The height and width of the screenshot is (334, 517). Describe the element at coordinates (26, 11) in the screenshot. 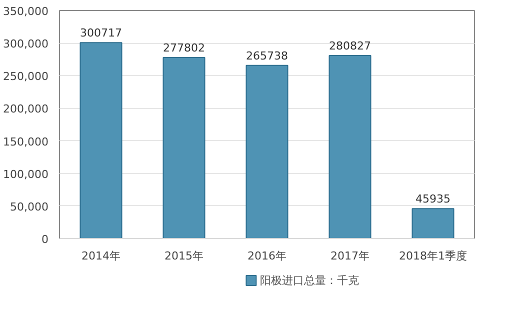

I see `y-tick-label: 350,000` at that location.